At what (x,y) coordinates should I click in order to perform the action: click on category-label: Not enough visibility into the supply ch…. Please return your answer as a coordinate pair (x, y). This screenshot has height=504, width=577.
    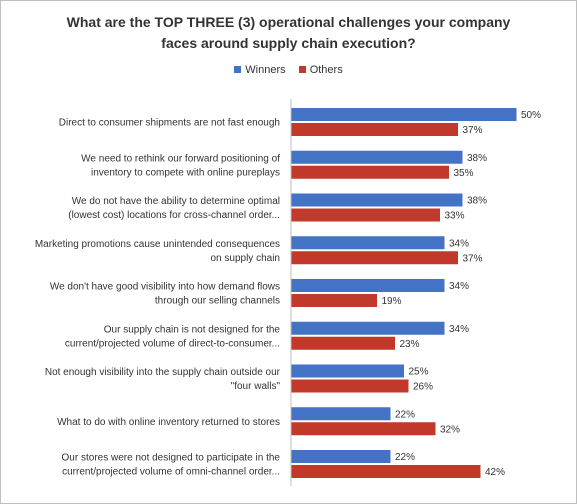
    Looking at the image, I should click on (163, 379).